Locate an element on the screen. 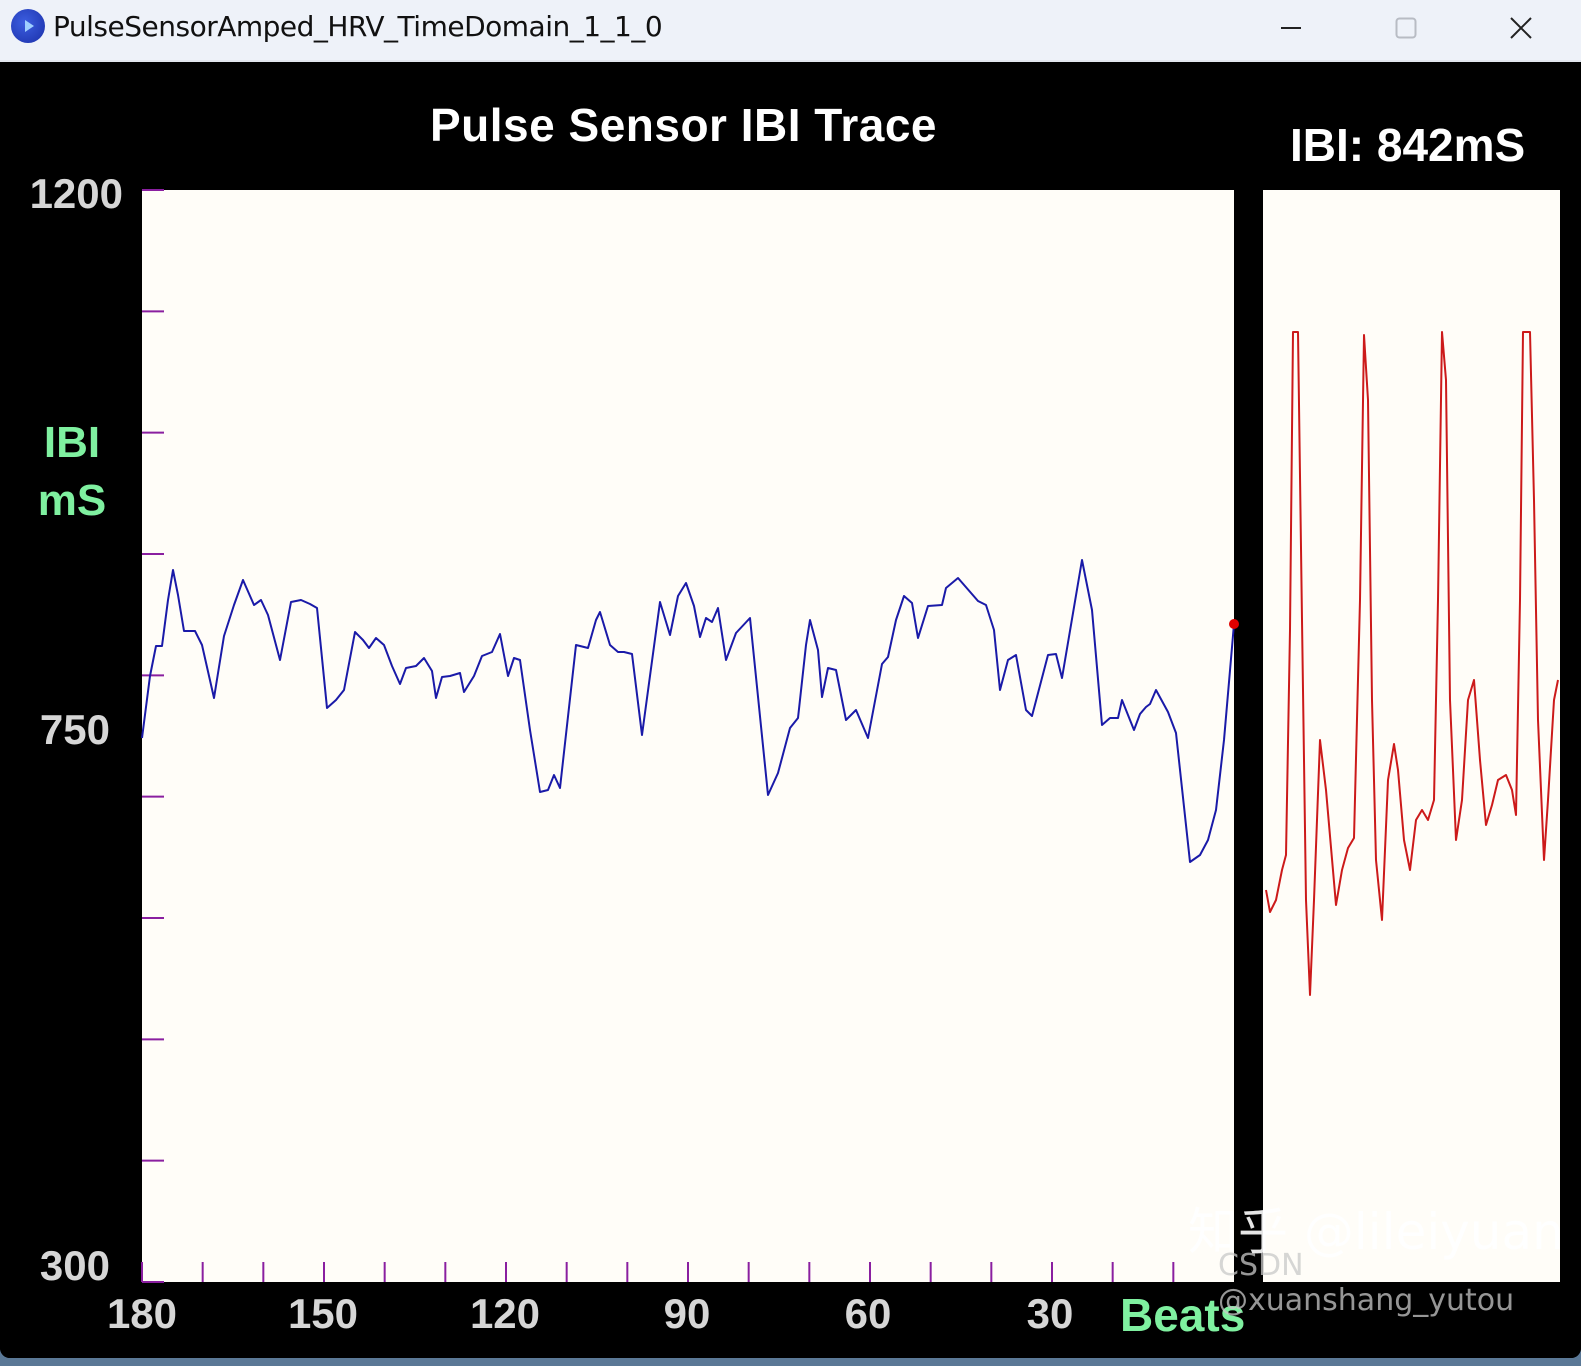 Image resolution: width=1581 pixels, height=1366 pixels. close-button is located at coordinates (1521, 28).